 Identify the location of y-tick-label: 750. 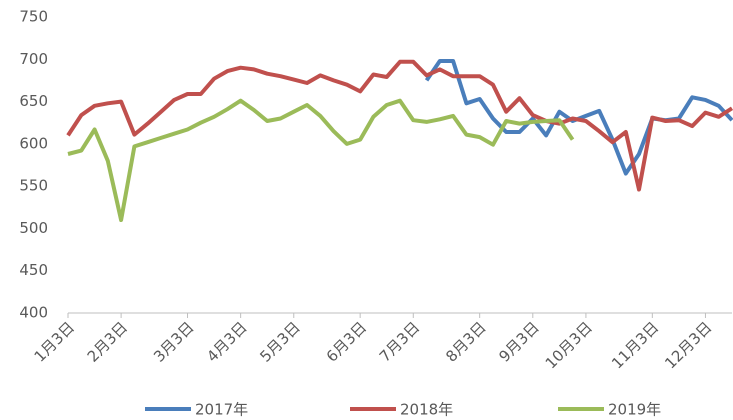
(33, 17).